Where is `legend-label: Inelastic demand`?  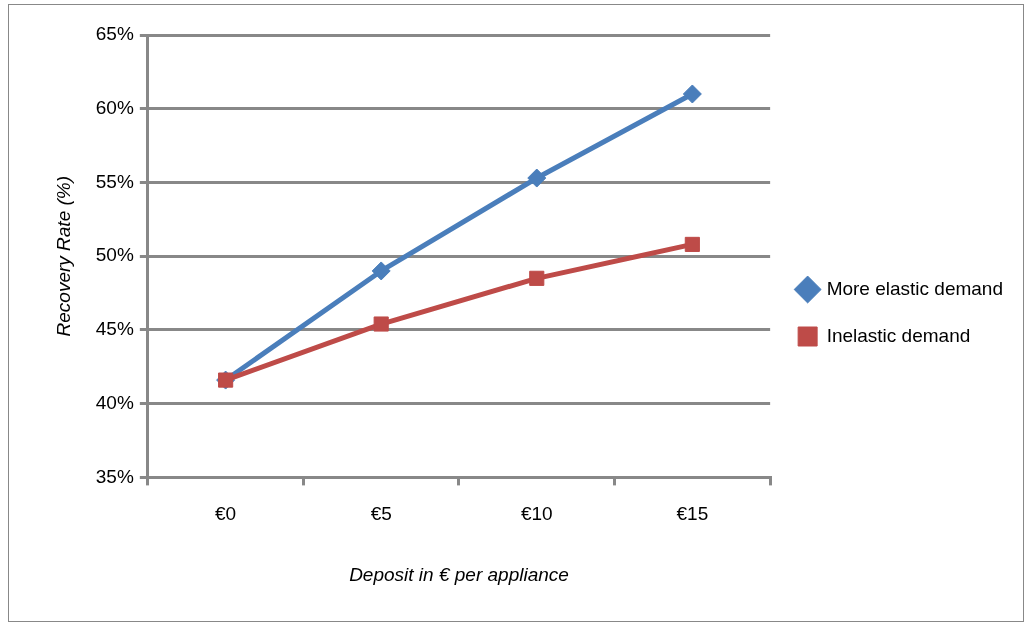 legend-label: Inelastic demand is located at coordinates (898, 335).